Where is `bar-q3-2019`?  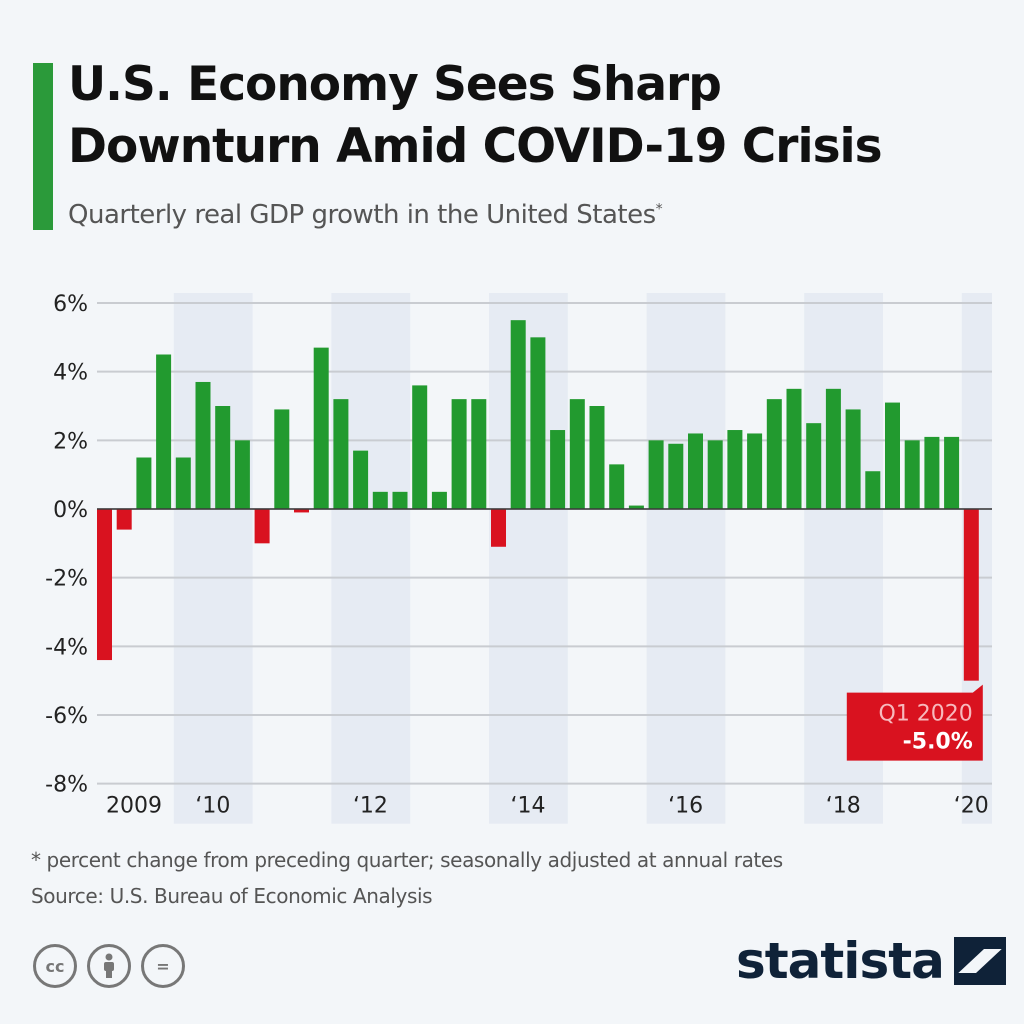 bar-q3-2019 is located at coordinates (932, 472).